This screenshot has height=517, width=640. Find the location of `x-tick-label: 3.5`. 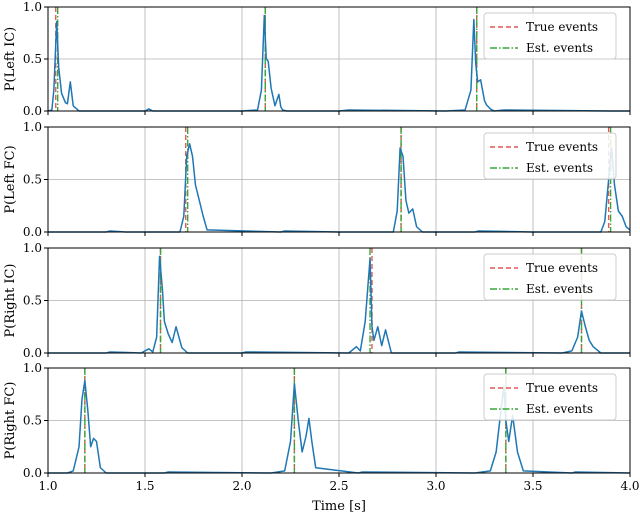

x-tick-label: 3.5 is located at coordinates (532, 486).